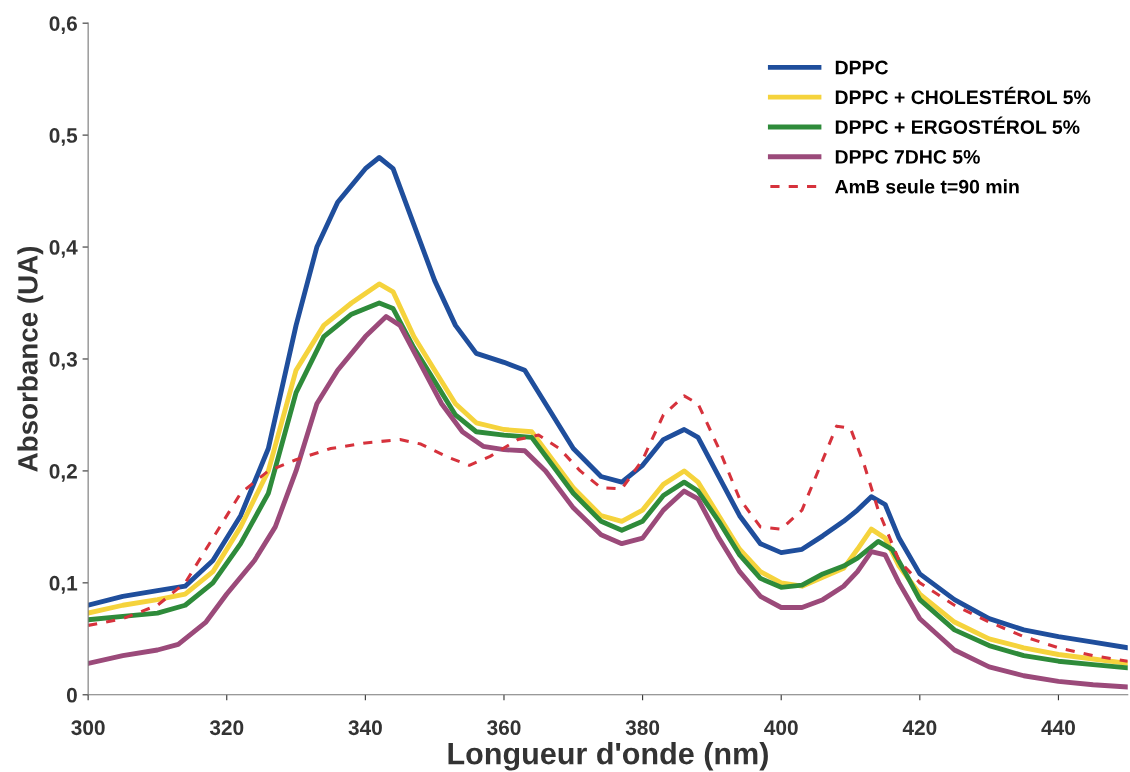 The image size is (1130, 772). I want to click on x-tick-label: 440, so click(1058, 728).